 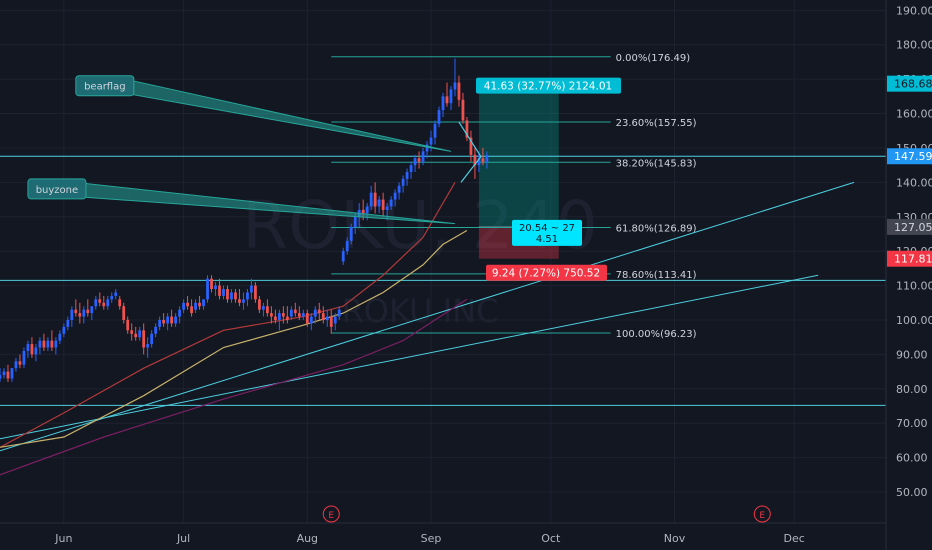 What do you see at coordinates (914, 182) in the screenshot?
I see `y-tick-label: 140.00` at bounding box center [914, 182].